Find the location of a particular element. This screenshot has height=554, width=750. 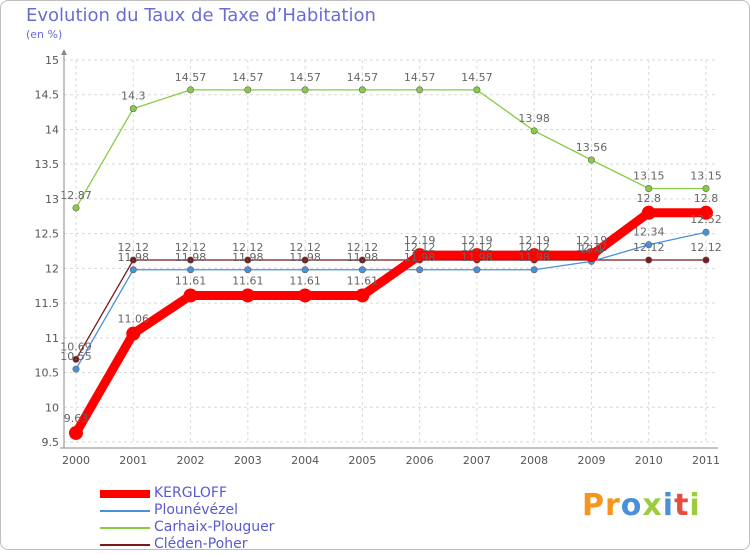

y-tick-label: 12 is located at coordinates (52, 268).